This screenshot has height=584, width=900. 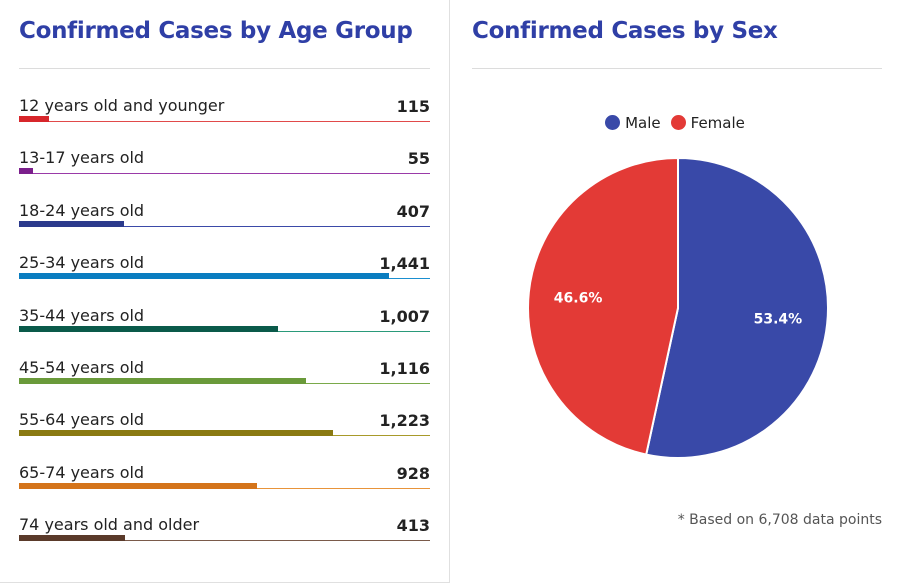 I want to click on age-label: 35-44 years old, so click(x=82, y=315).